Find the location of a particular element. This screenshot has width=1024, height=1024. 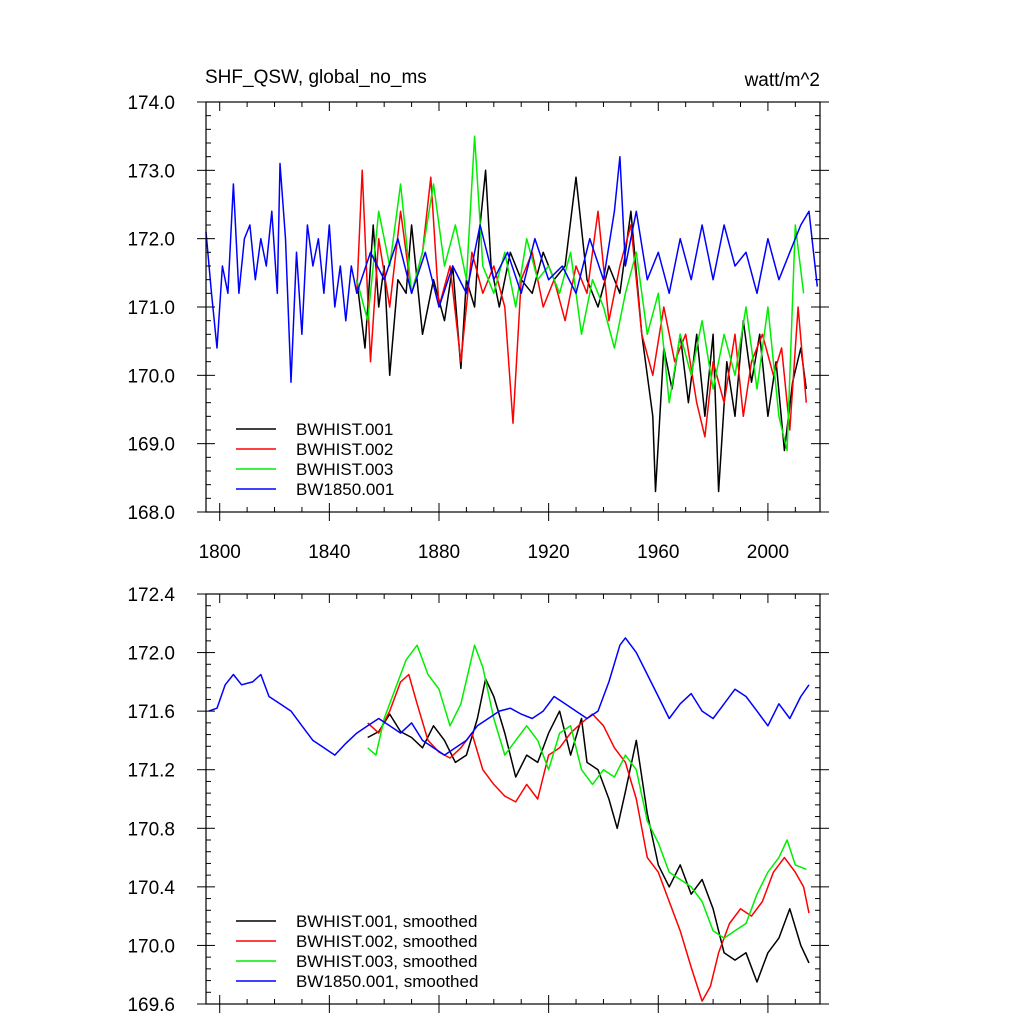

legend-label: BWHIST.002 is located at coordinates (344, 449).